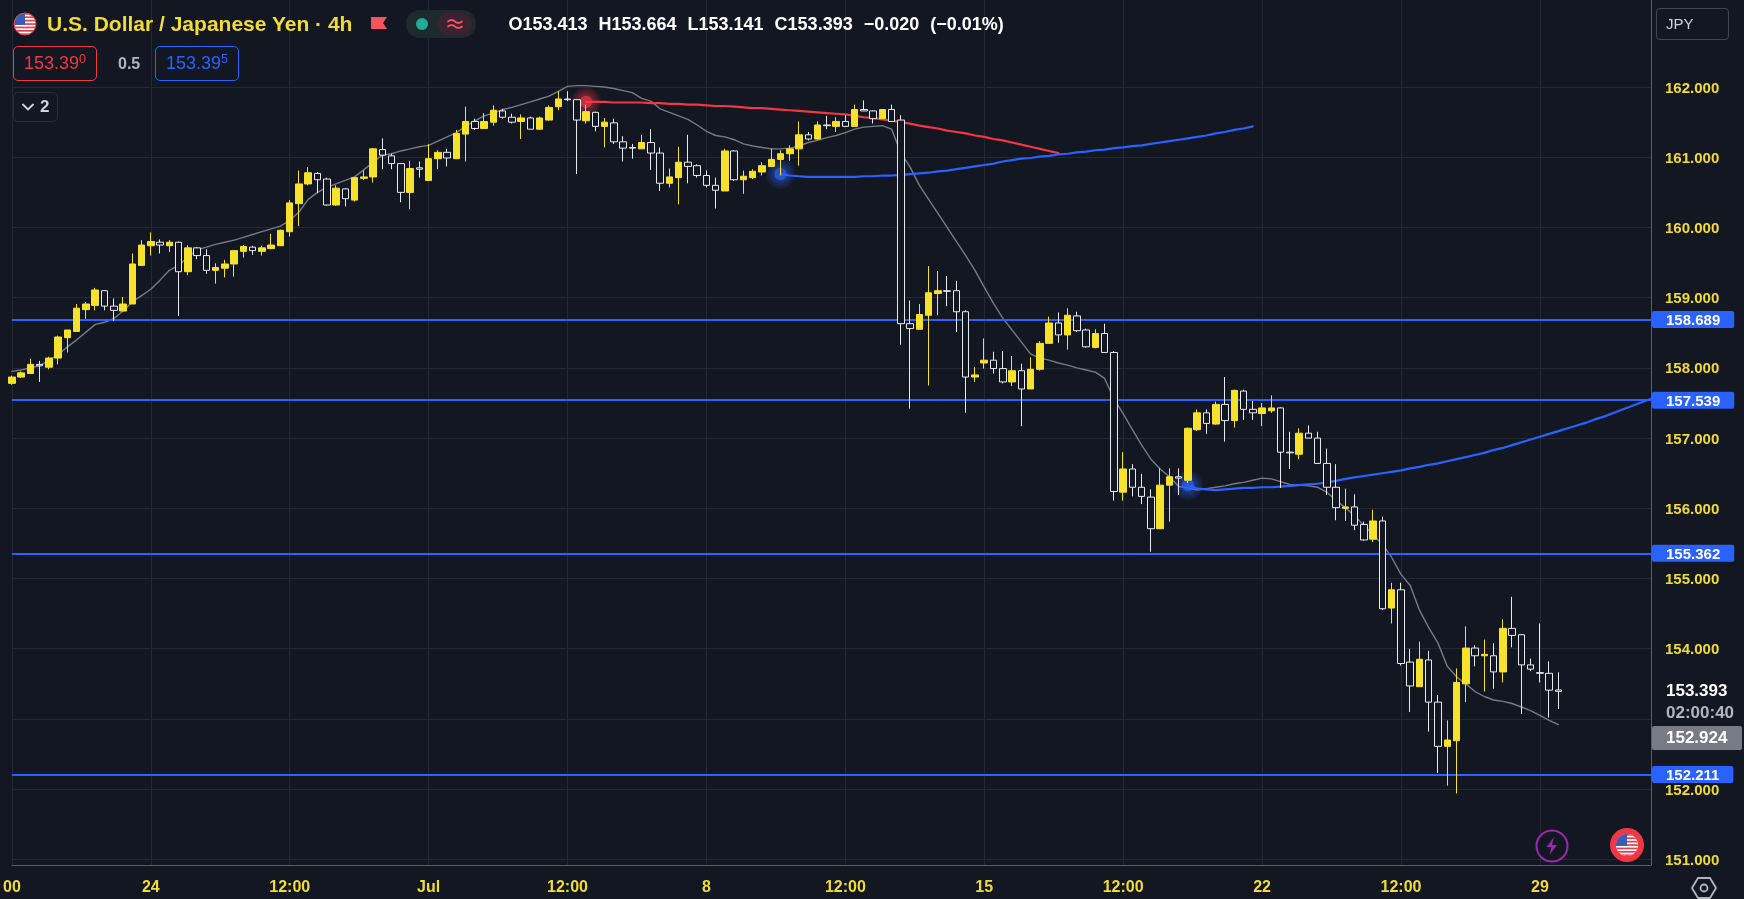 The width and height of the screenshot is (1744, 899). What do you see at coordinates (1693, 400) in the screenshot?
I see `ref-line-label: 157.539` at bounding box center [1693, 400].